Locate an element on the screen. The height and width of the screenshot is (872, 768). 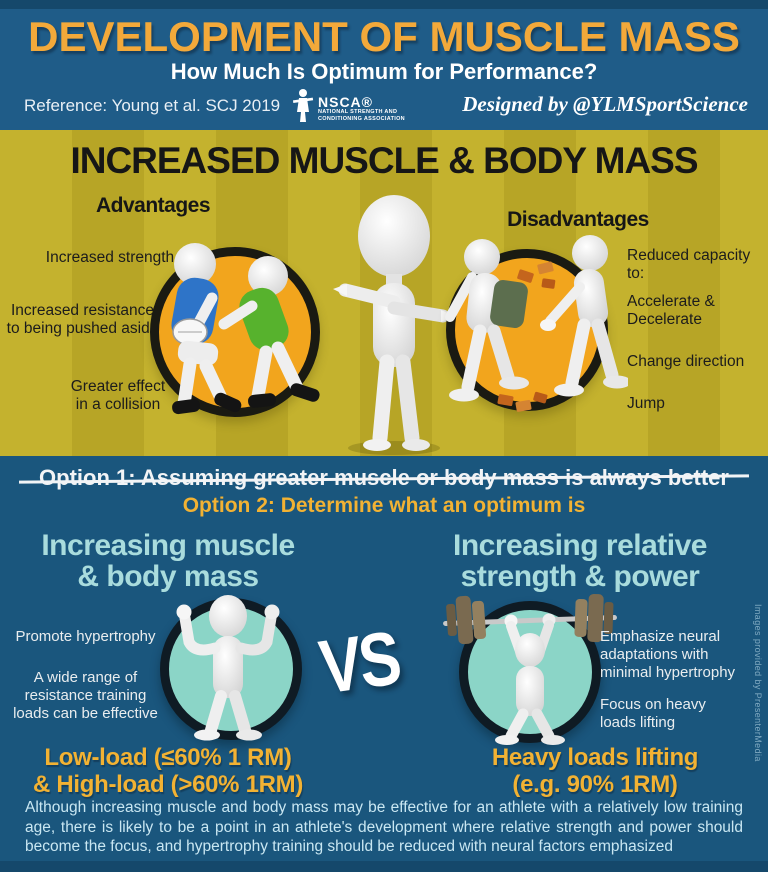
disadvantage-item: Change direction is located at coordinates (686, 361).